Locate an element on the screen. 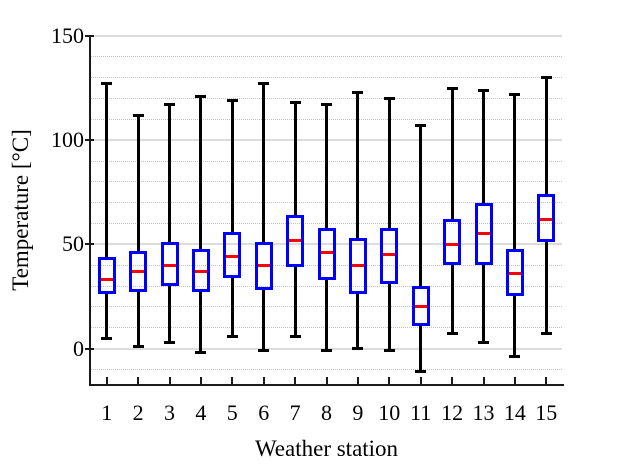  y-tick-label: 100 is located at coordinates (67, 140).